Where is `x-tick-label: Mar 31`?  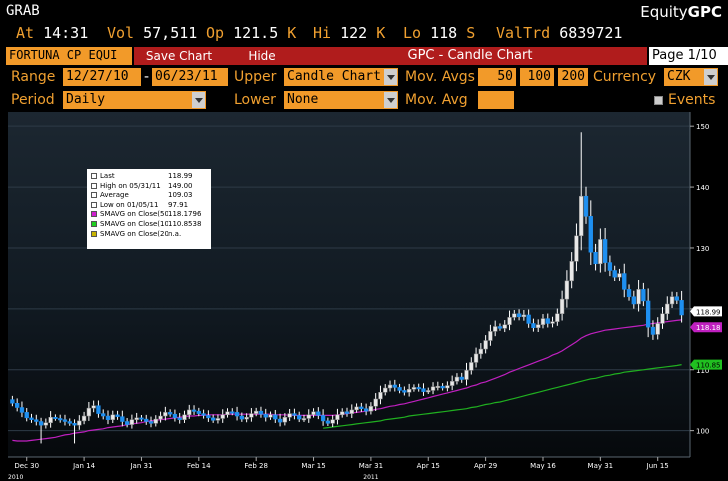
x-tick-label: Mar 31 is located at coordinates (371, 466).